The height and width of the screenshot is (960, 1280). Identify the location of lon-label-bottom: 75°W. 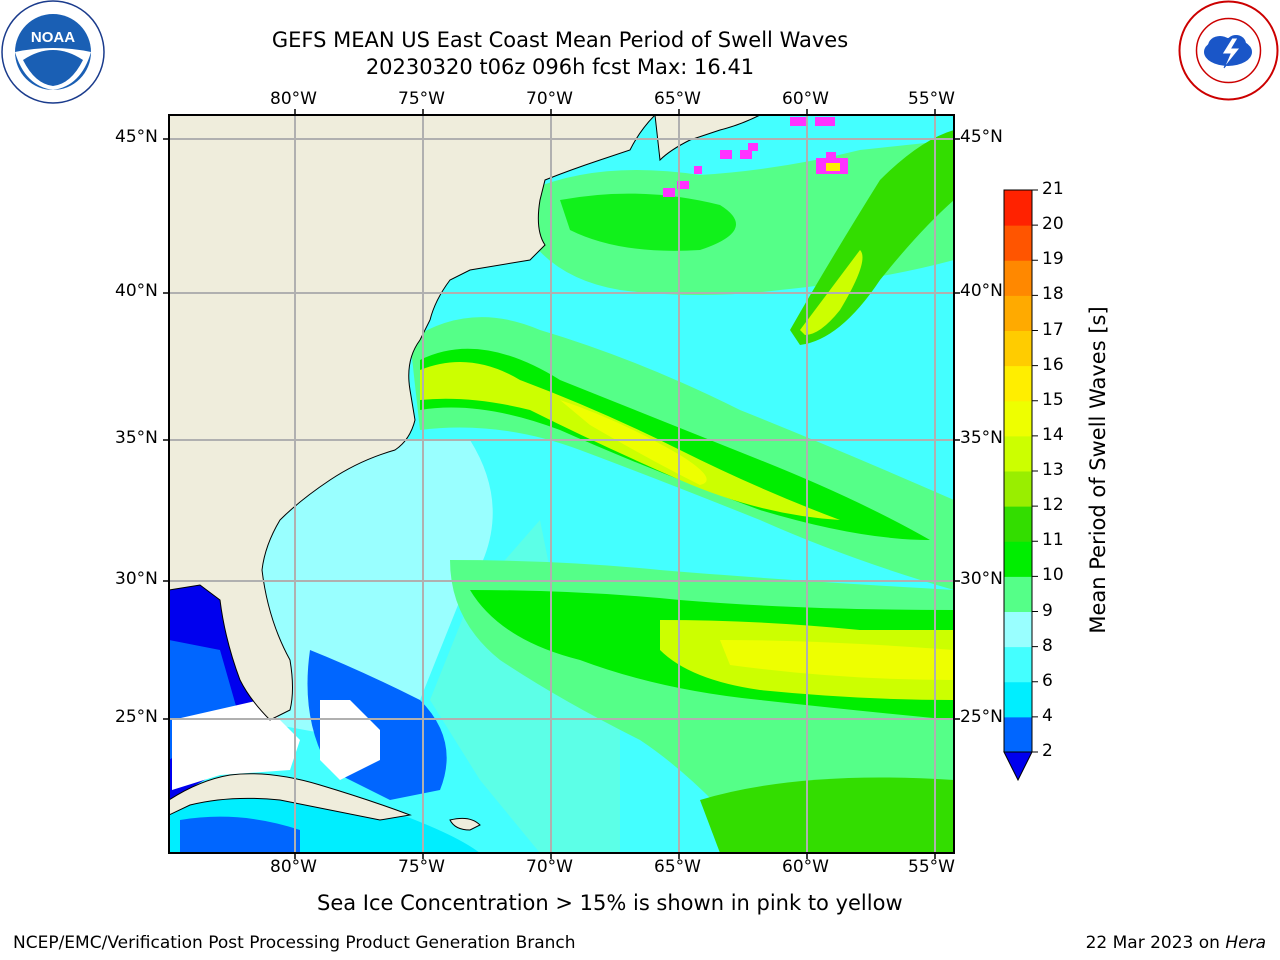
(421, 867).